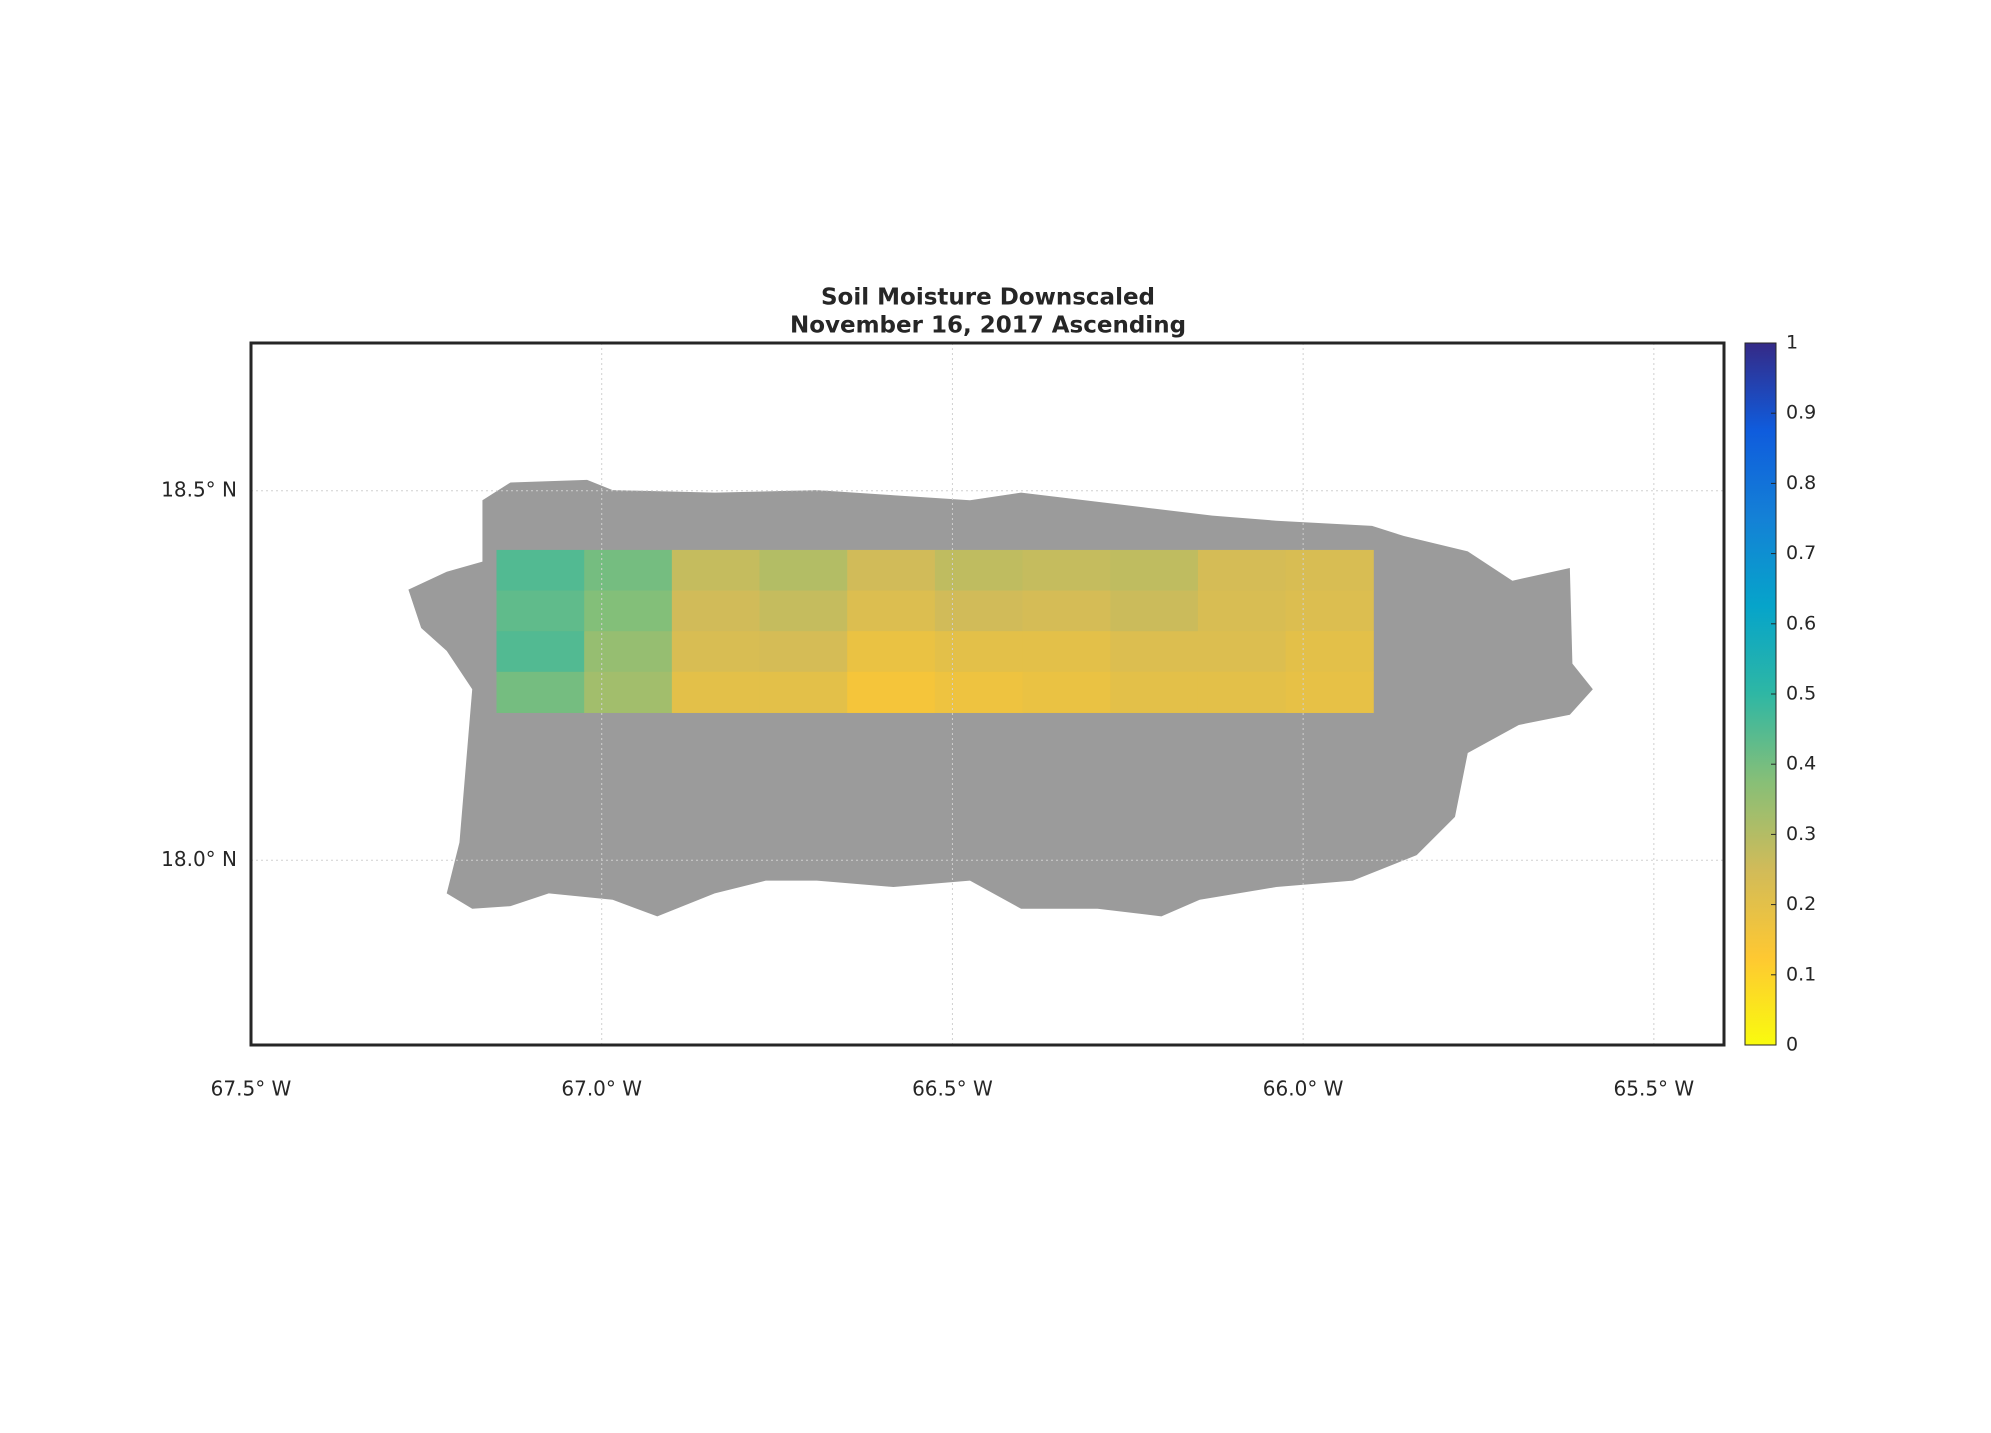 This screenshot has width=1991, height=1433. I want to click on x-tick-label: 67.5° W, so click(251, 1089).